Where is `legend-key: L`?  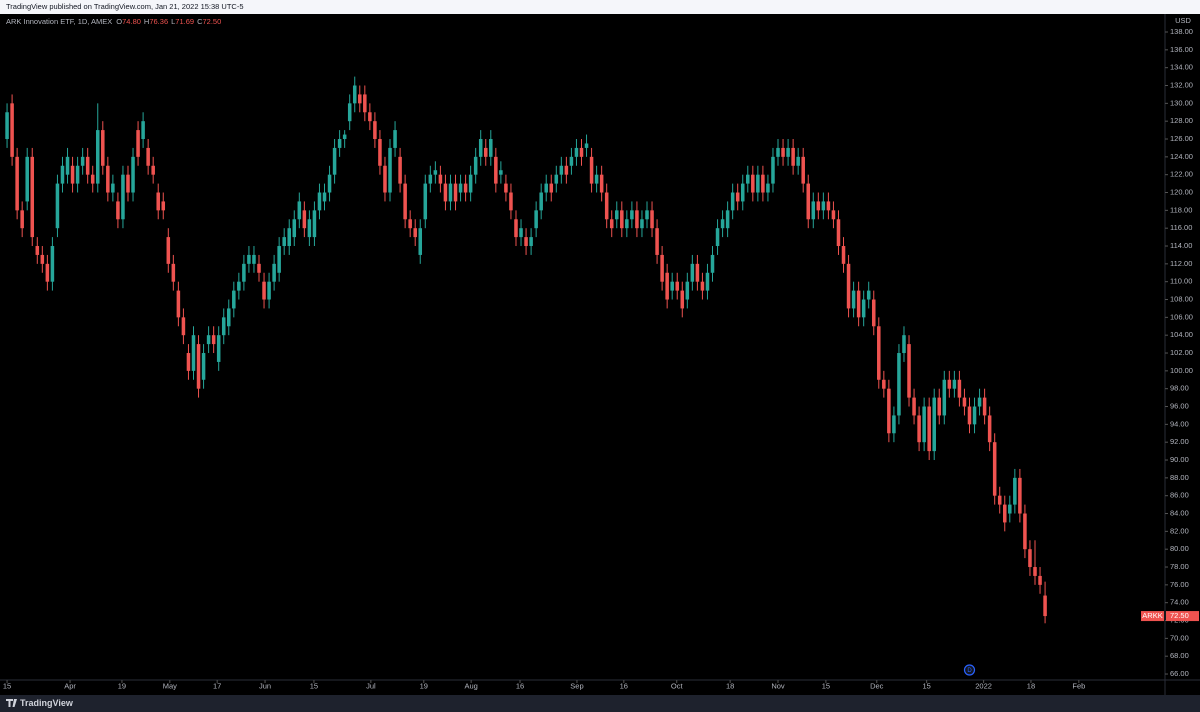 legend-key: L is located at coordinates (173, 21).